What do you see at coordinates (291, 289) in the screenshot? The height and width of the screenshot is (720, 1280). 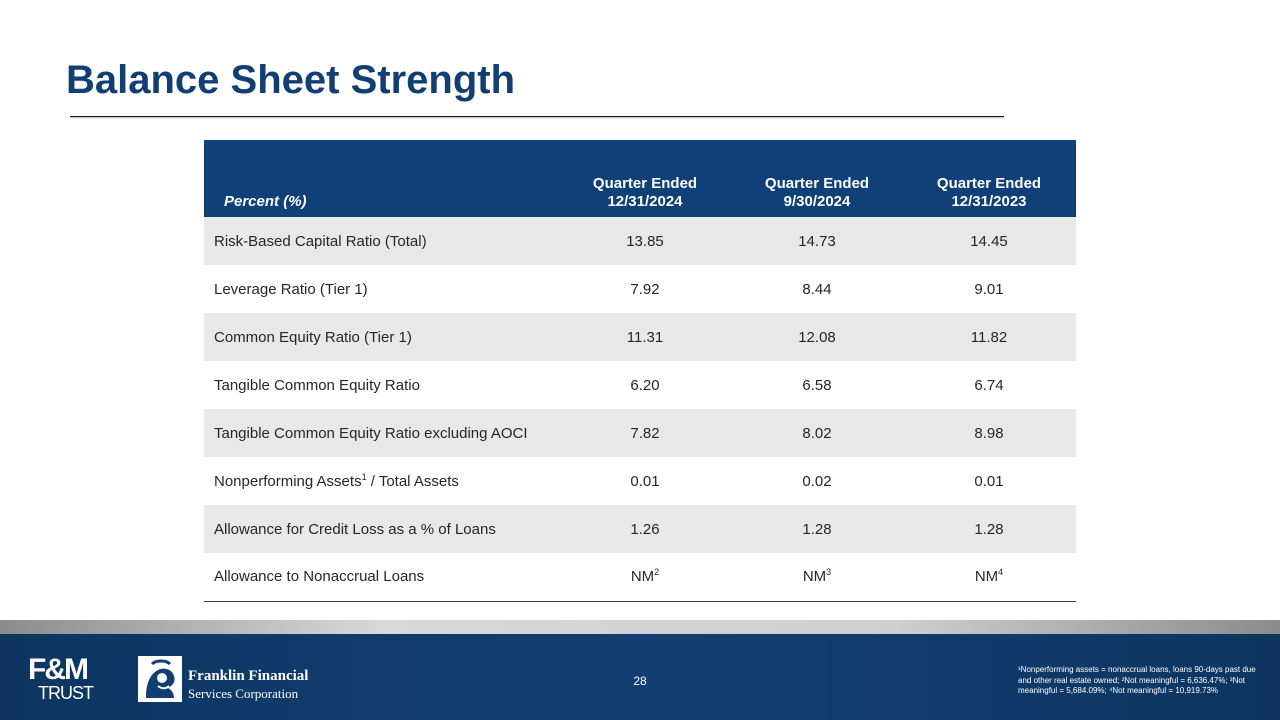 I see `row-label: Leverage Ratio (Tier 1)` at bounding box center [291, 289].